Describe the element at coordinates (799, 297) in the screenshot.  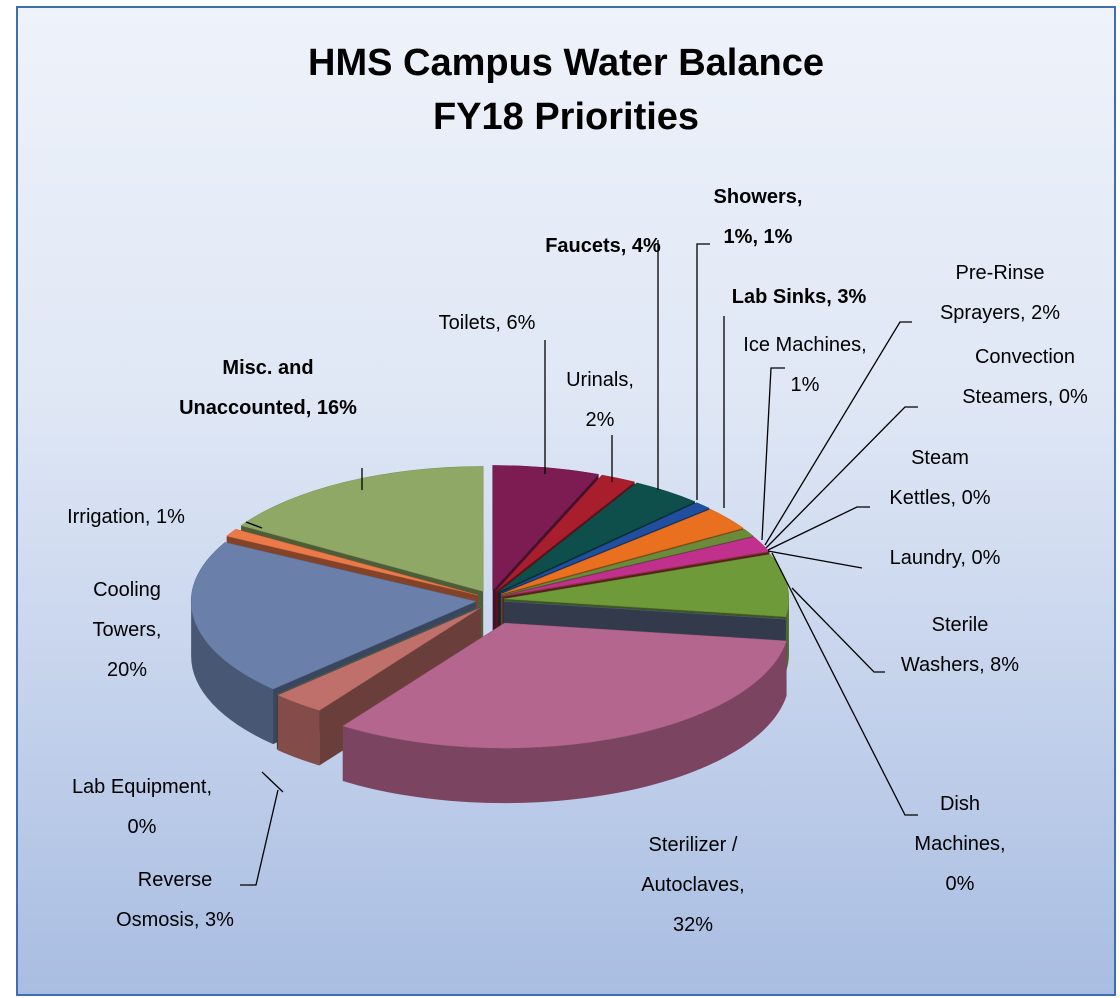
I see `data-label: Lab Sinks, 3%` at that location.